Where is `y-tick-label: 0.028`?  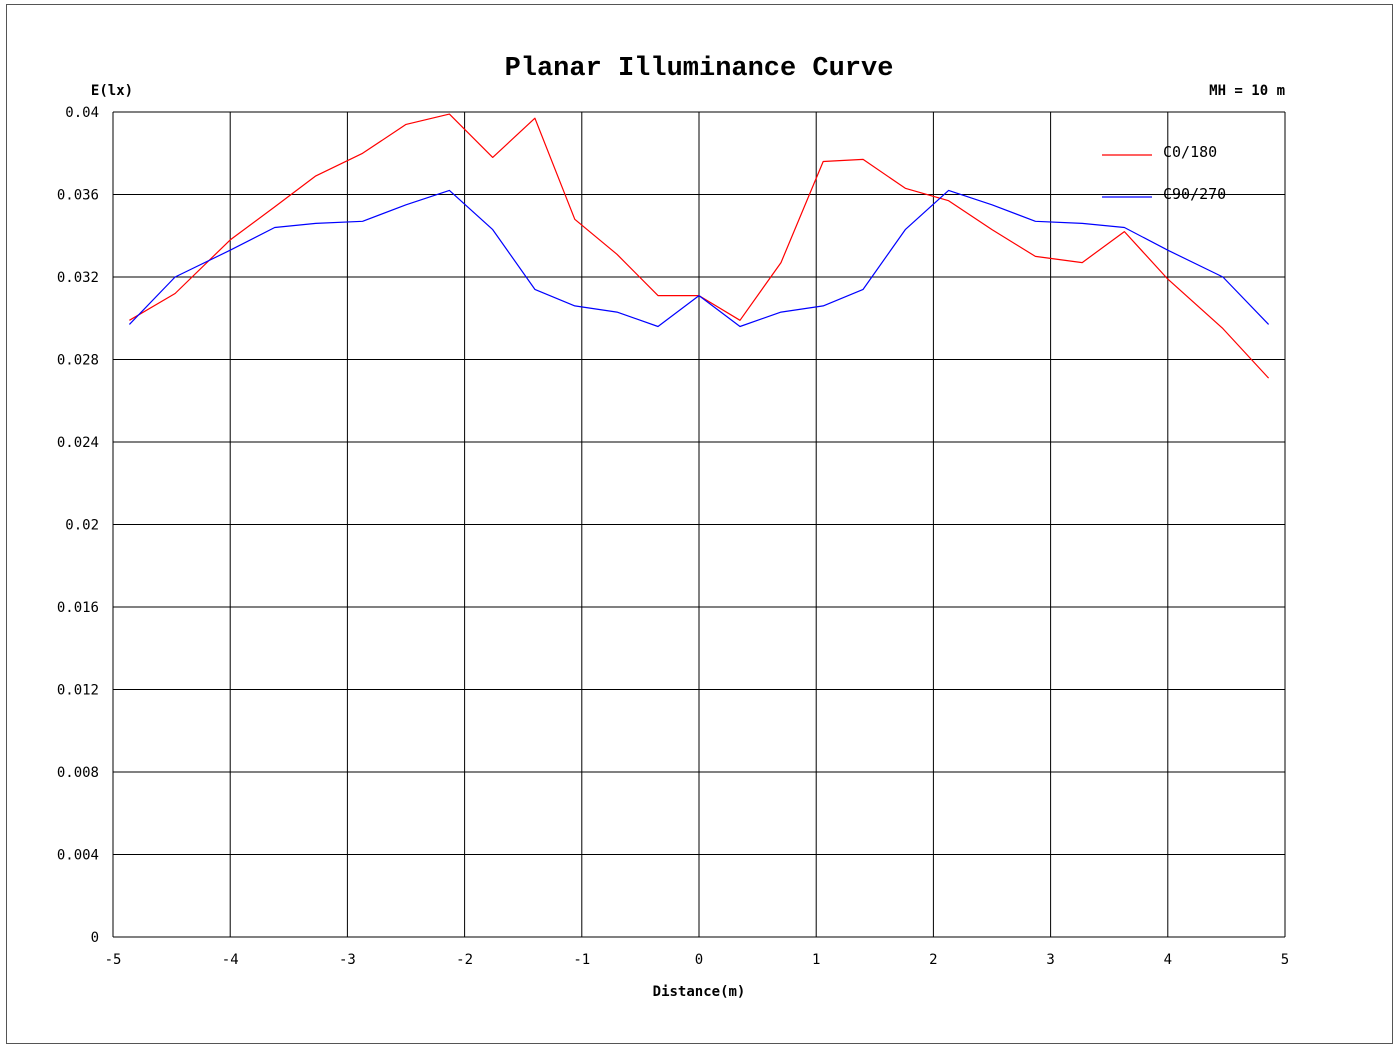 y-tick-label: 0.028 is located at coordinates (78, 361).